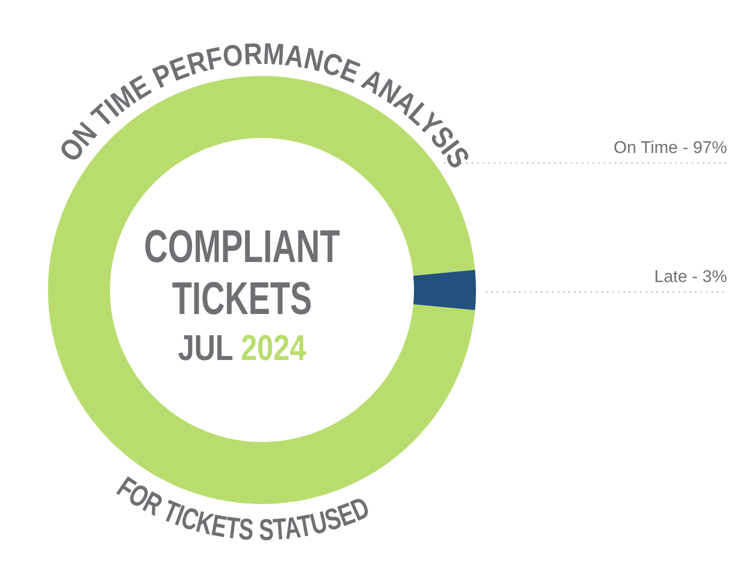  I want to click on slice-label: On Time - 97%, so click(670, 147).